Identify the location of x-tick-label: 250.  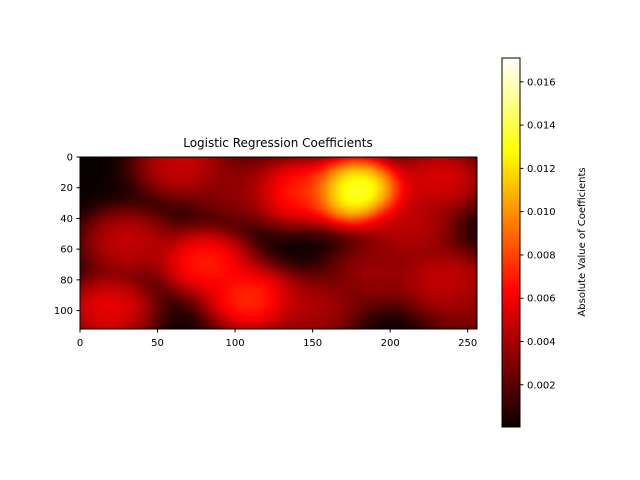
(467, 343).